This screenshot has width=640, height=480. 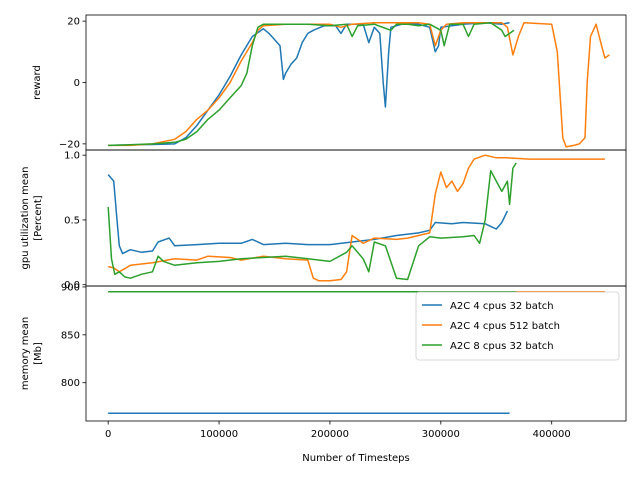 I want to click on legend-box, so click(x=517, y=326).